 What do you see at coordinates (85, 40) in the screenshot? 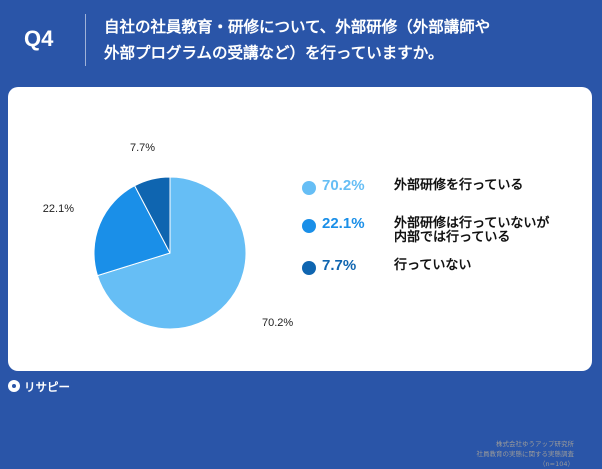
I see `header-divider` at bounding box center [85, 40].